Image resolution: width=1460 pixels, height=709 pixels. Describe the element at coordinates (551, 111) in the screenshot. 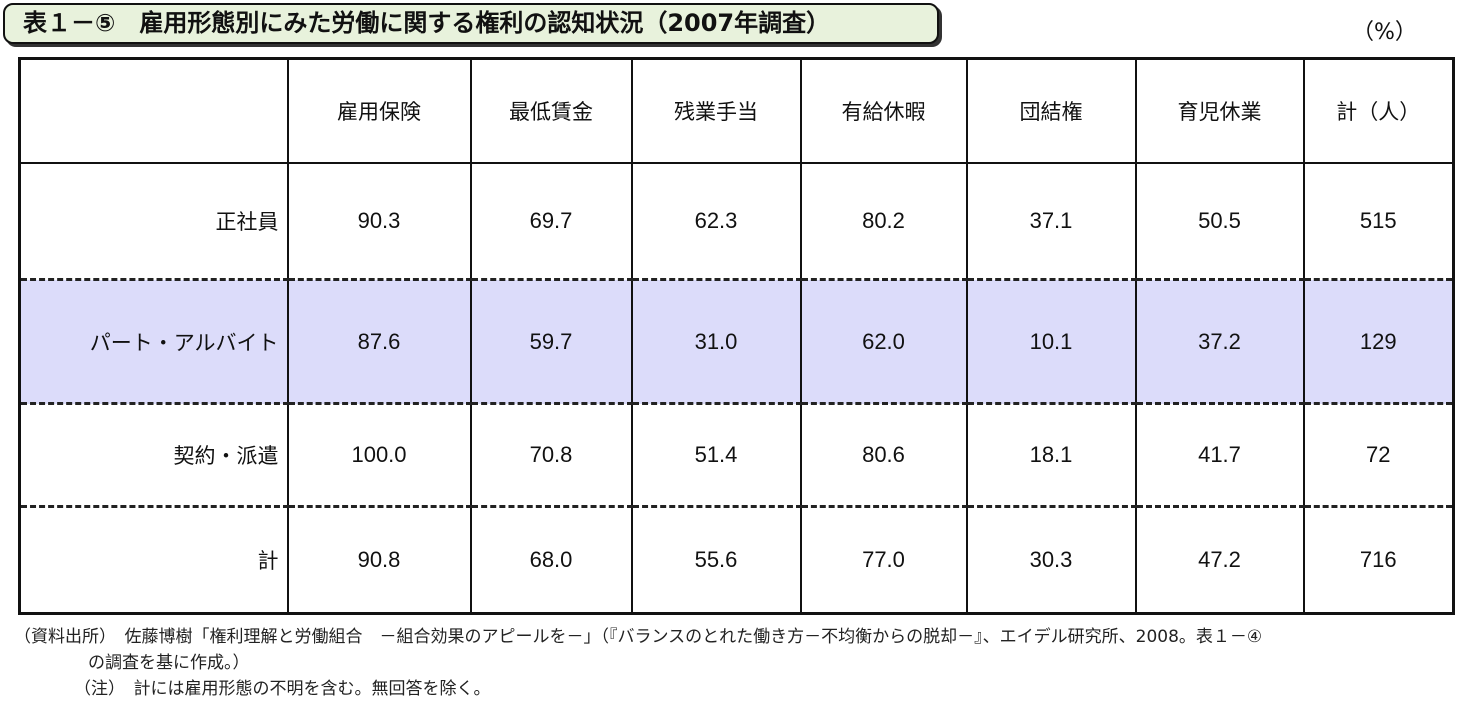

I see `col-header: 最低賃金` at that location.